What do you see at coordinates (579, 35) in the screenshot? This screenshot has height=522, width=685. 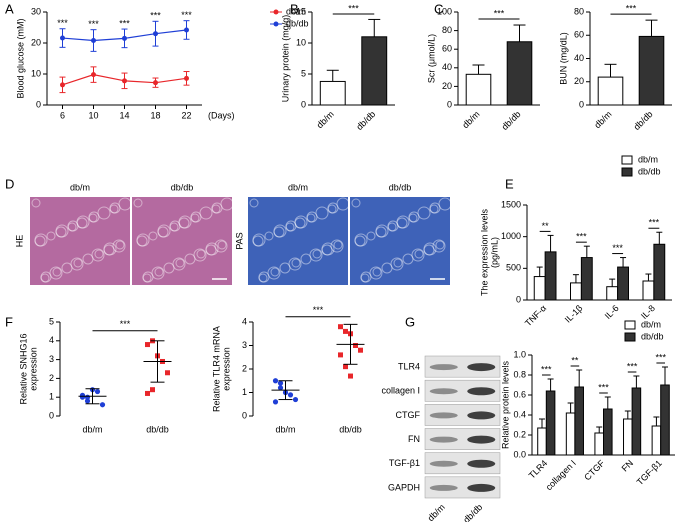 I see `y-tick-label: 60` at bounding box center [579, 35].